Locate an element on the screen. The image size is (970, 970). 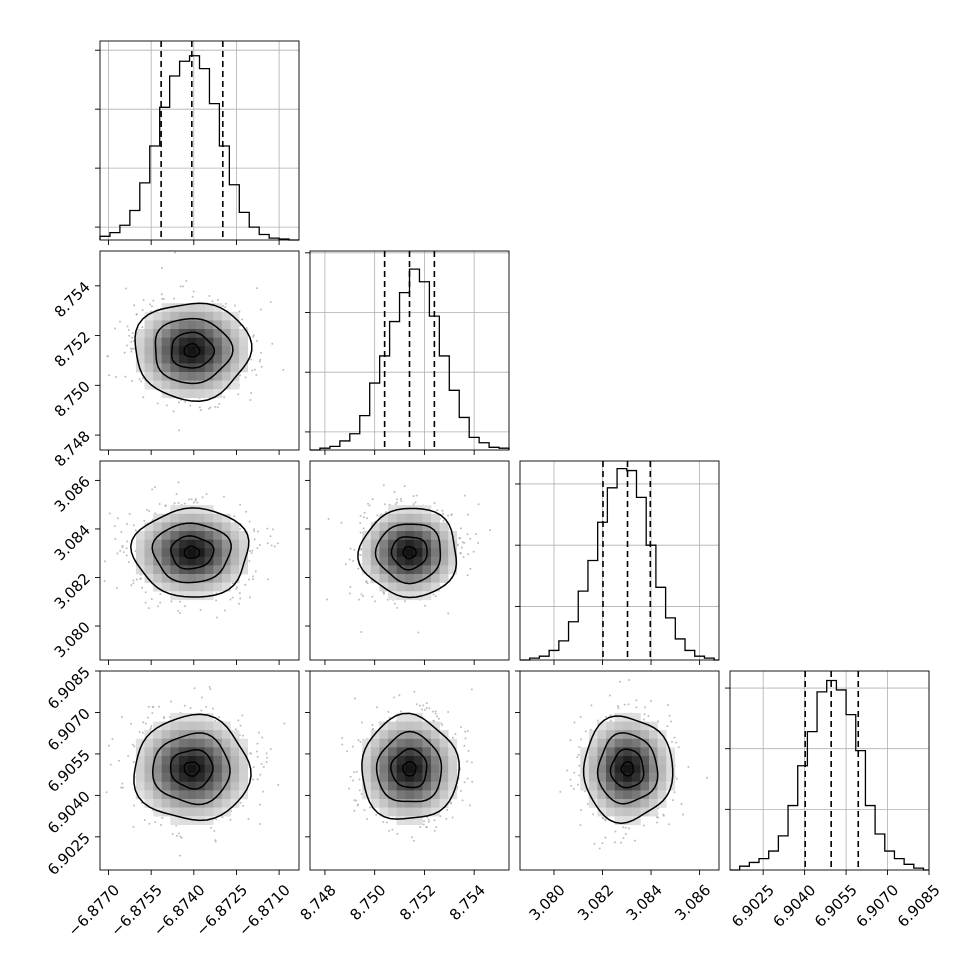
xtick-label-3-1: 6.9040 is located at coordinates (795, 906).